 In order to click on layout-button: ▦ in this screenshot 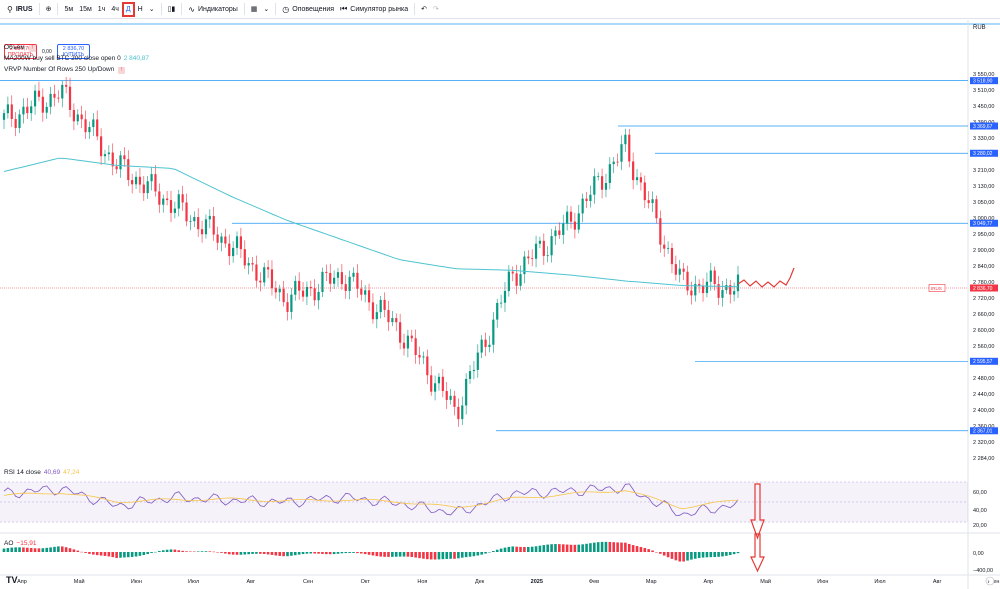, I will do `click(254, 9)`.